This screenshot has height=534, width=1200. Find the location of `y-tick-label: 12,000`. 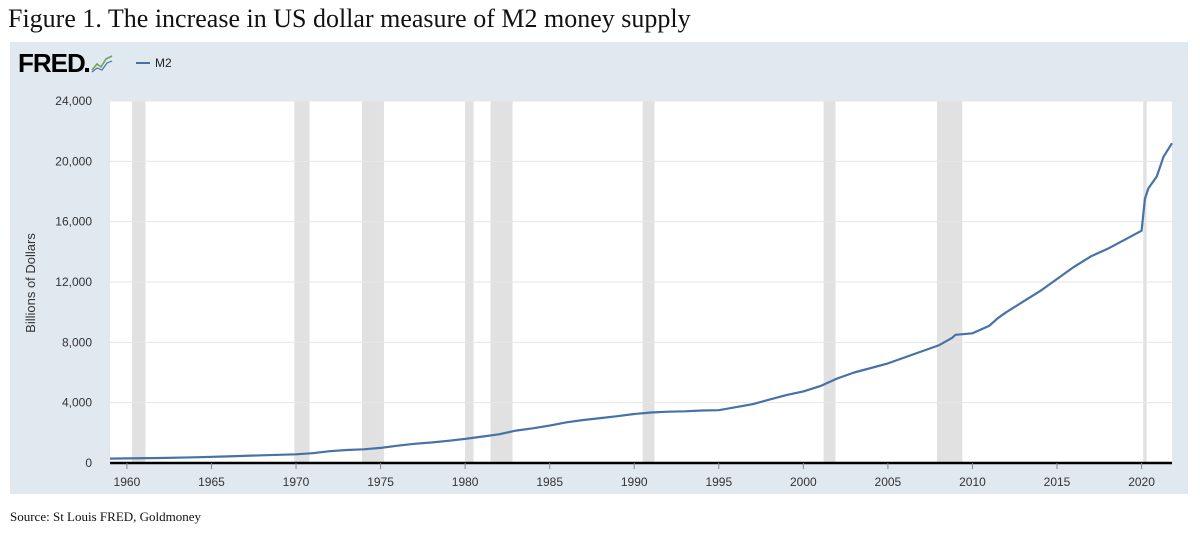

y-tick-label: 12,000 is located at coordinates (73, 282).